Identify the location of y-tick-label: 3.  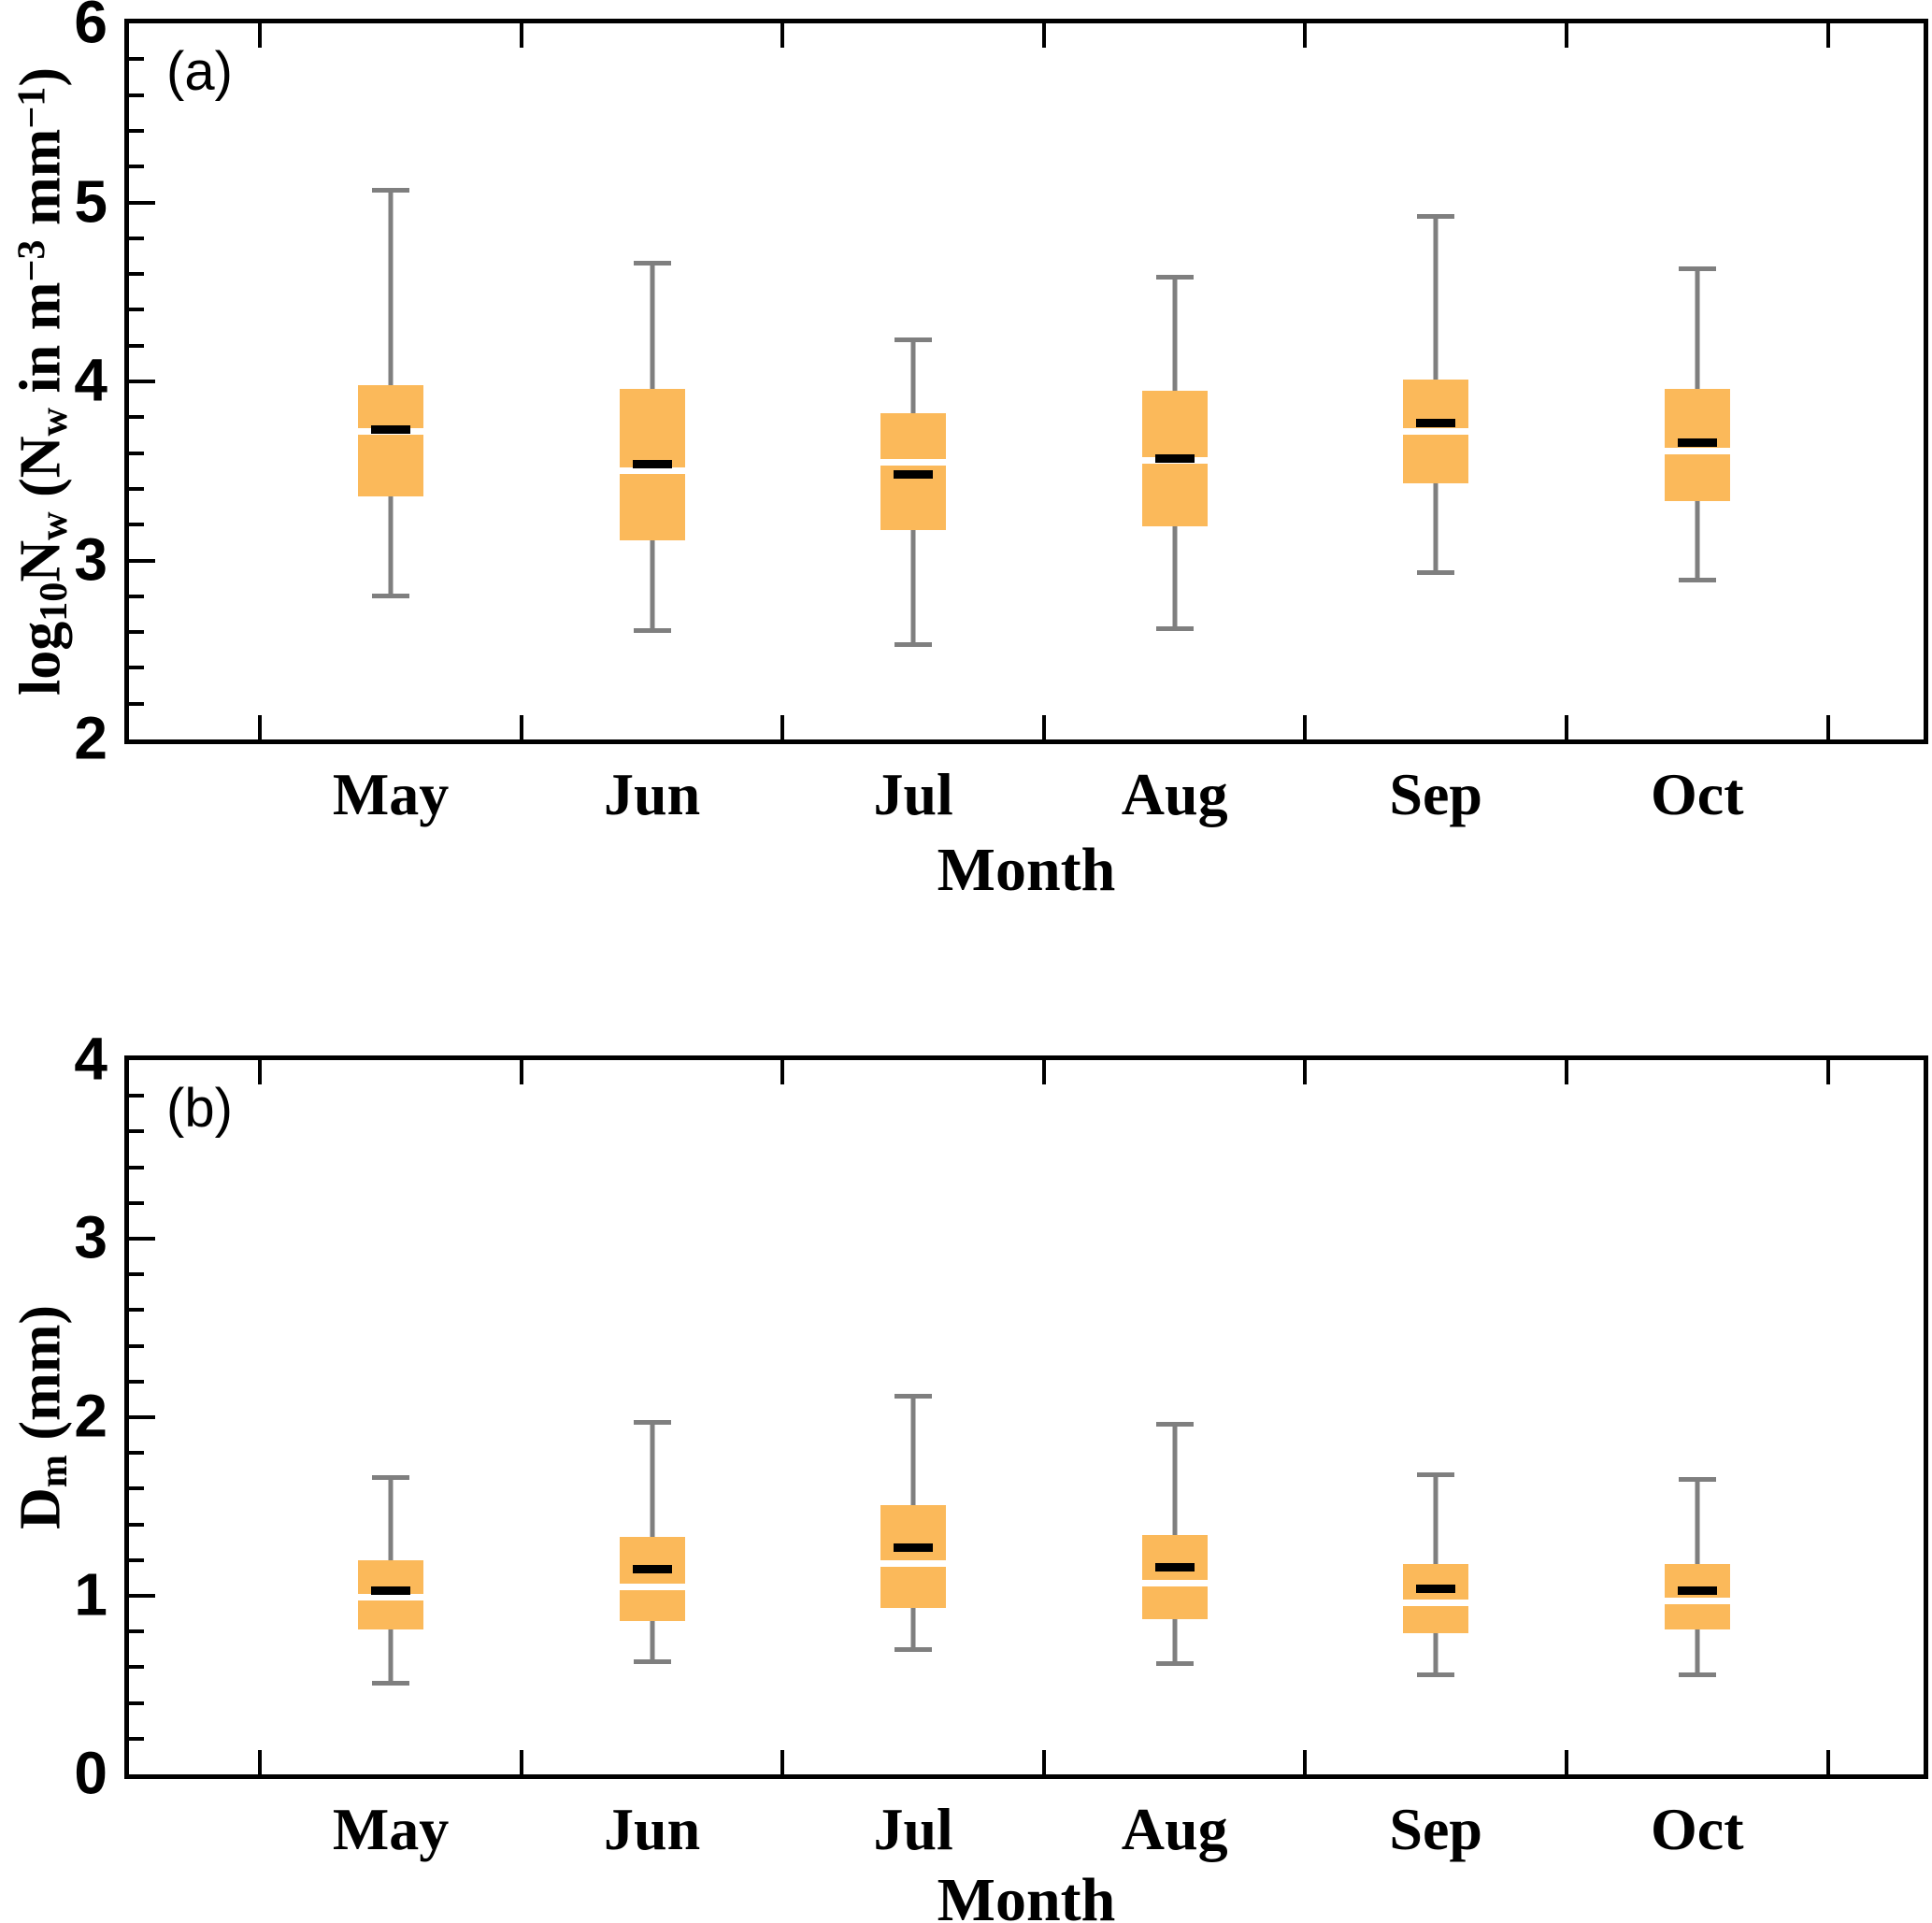
(90, 1237).